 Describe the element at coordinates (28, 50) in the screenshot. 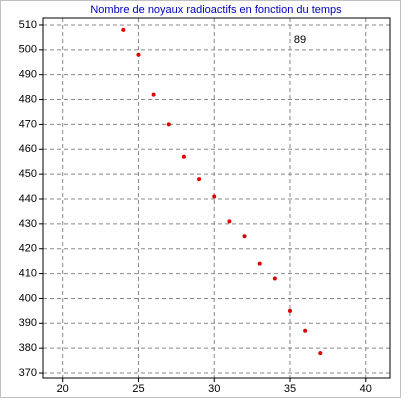

I see `y-tick-label: 500` at that location.